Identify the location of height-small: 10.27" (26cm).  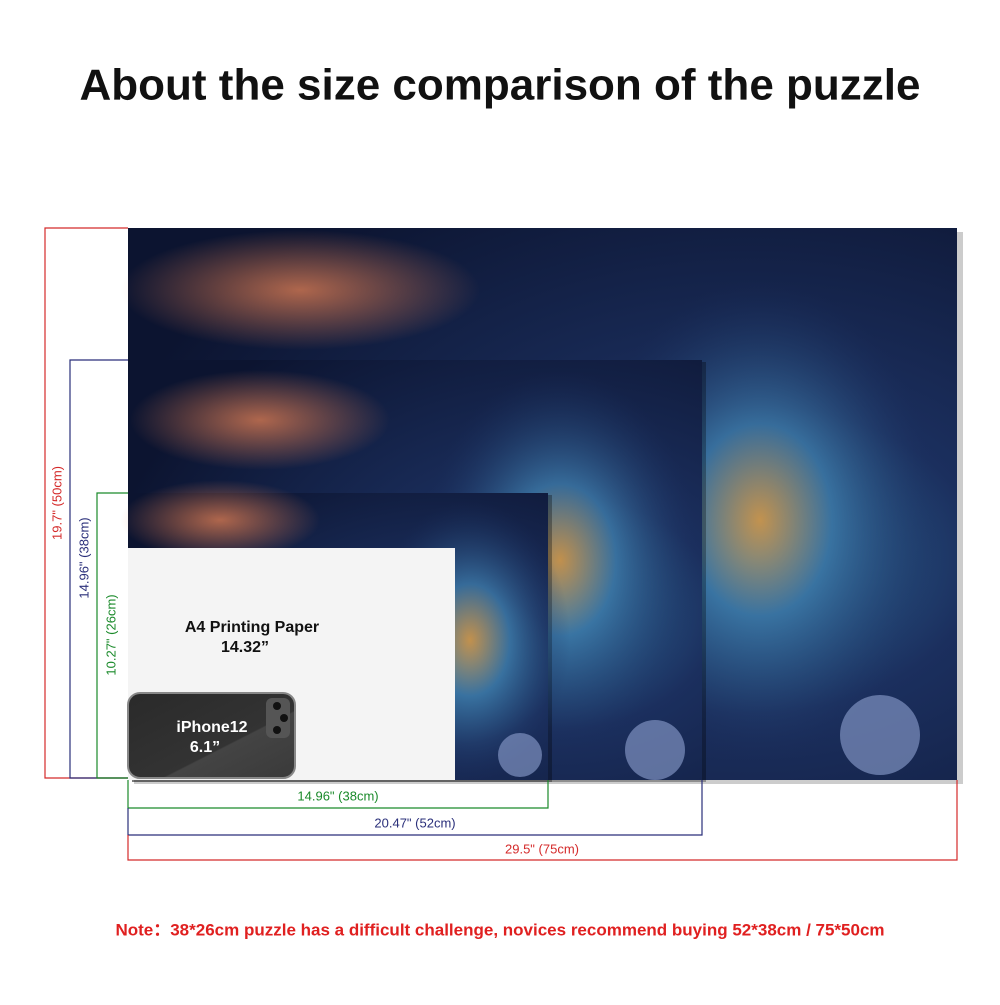
(110, 634).